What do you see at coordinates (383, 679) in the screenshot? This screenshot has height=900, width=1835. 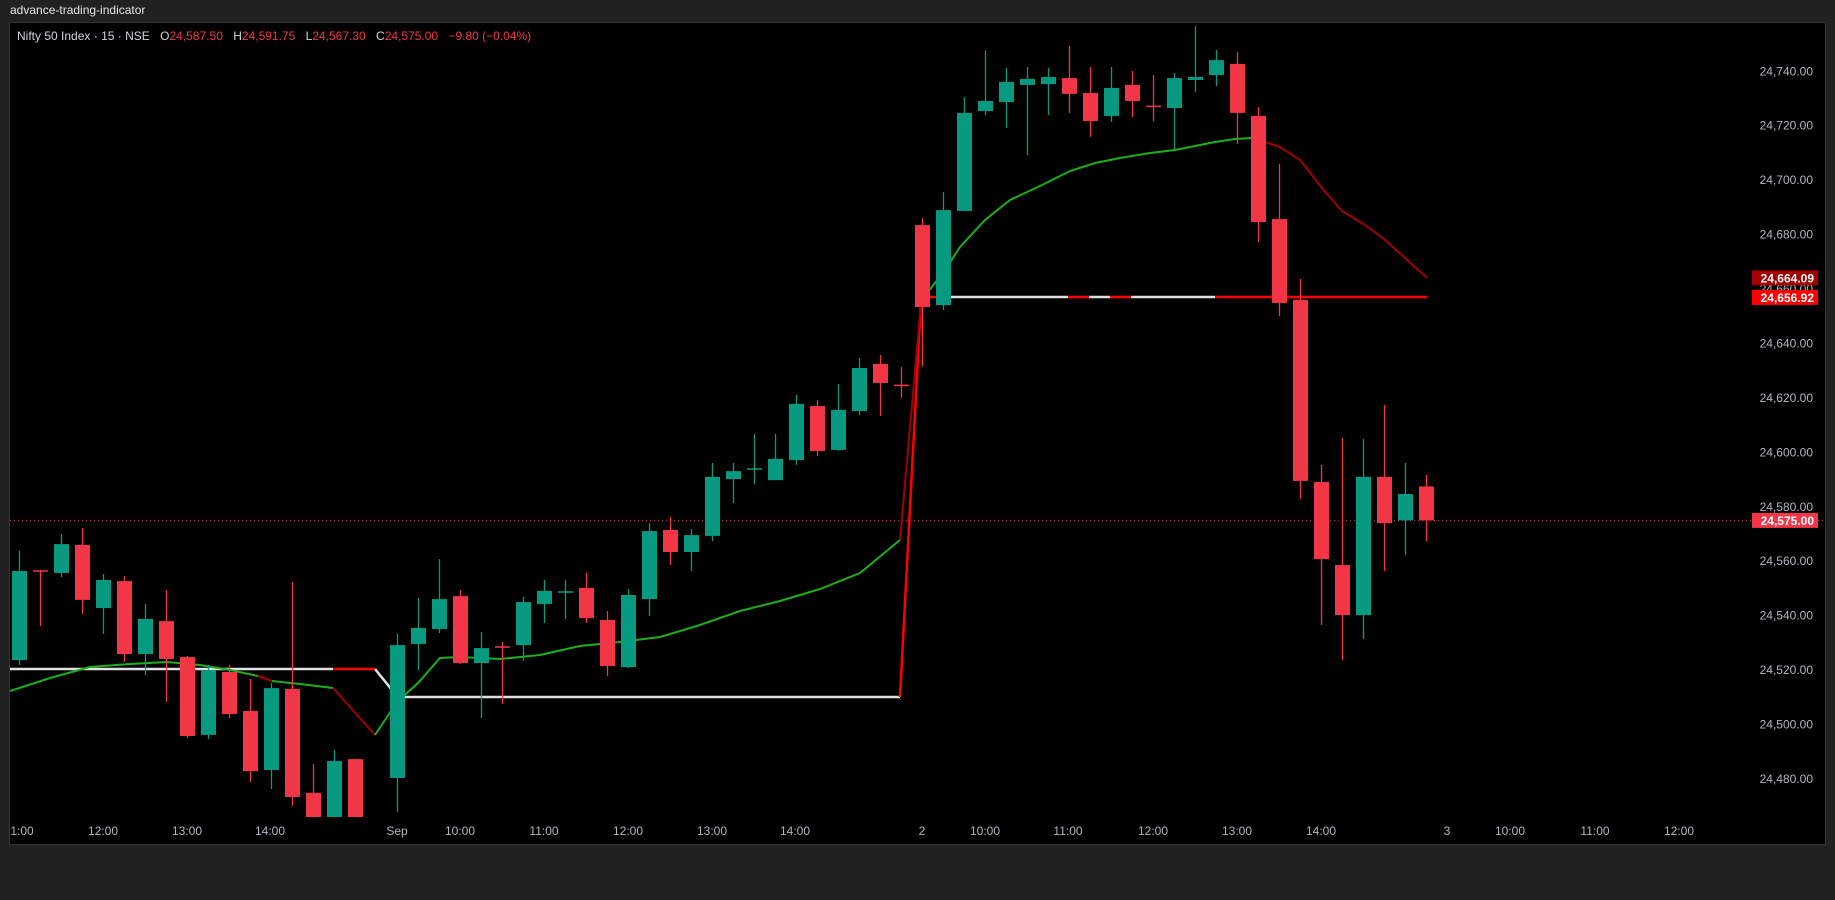 I see `trailing-stop-segment` at bounding box center [383, 679].